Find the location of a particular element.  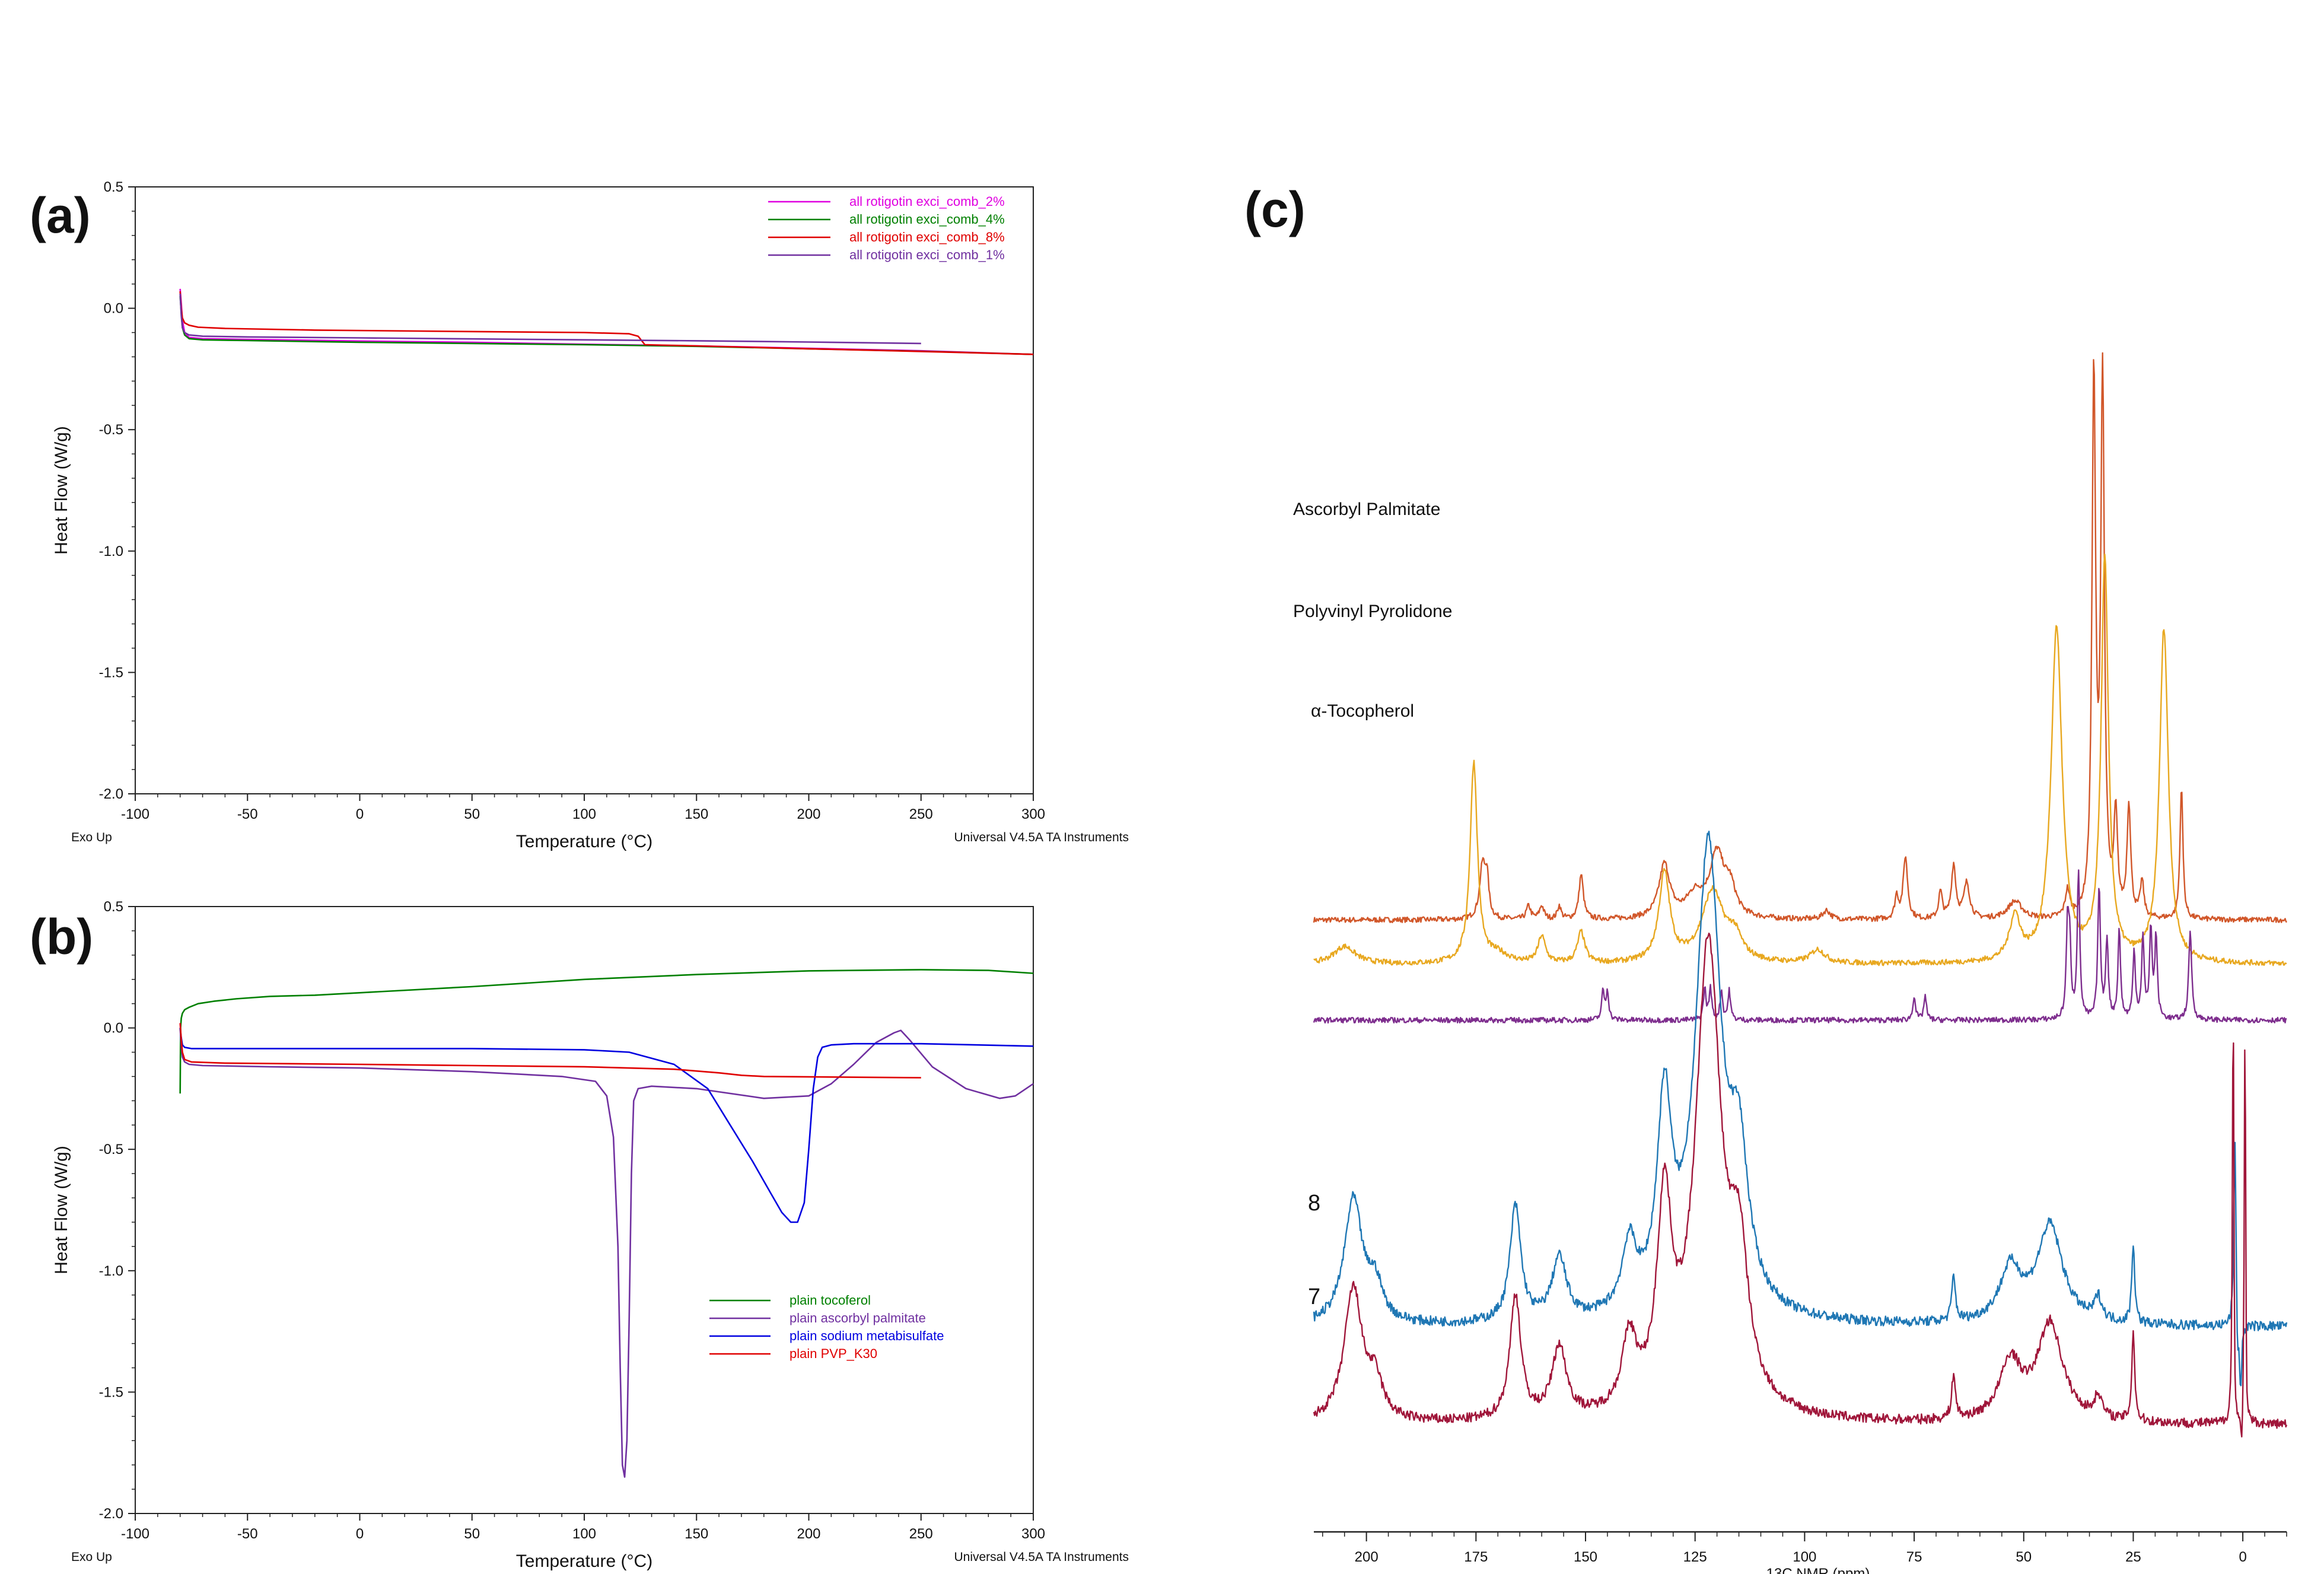

x-tick-label: 125 is located at coordinates (1695, 1557).